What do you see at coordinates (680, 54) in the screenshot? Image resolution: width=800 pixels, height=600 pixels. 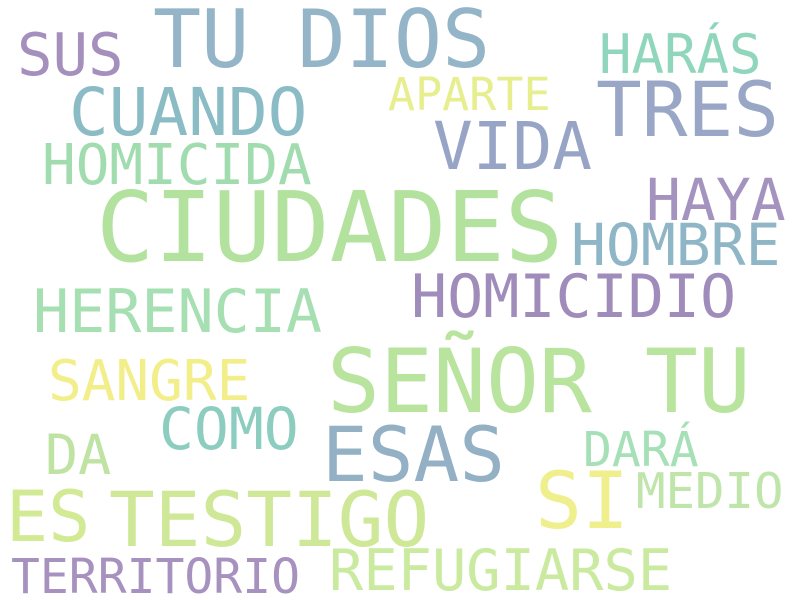 I see `word-haras: HARÁS` at bounding box center [680, 54].